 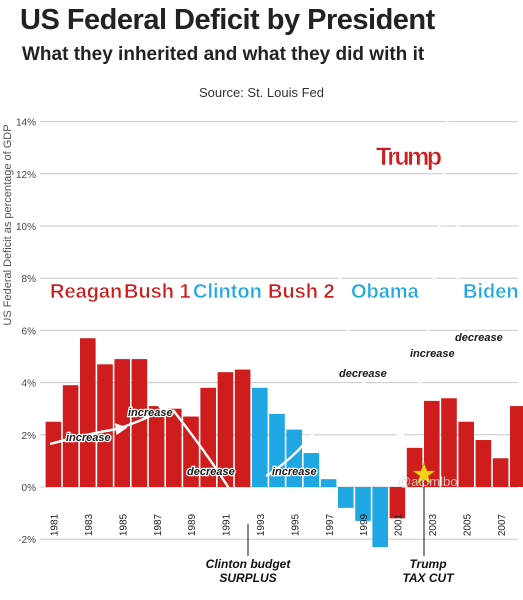 What do you see at coordinates (27, 540) in the screenshot?
I see `y-tick-label: -2%` at bounding box center [27, 540].